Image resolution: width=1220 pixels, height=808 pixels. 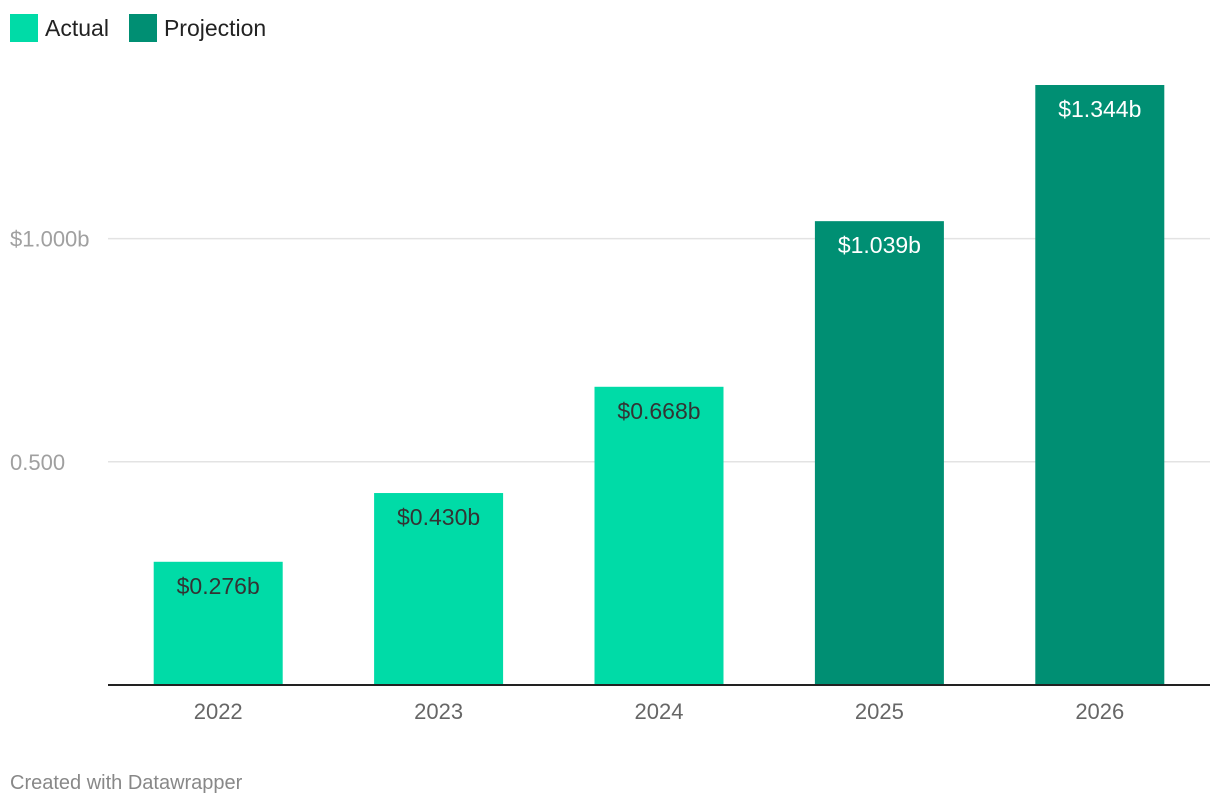 I want to click on y-tick-label: 0.500, so click(x=37, y=462).